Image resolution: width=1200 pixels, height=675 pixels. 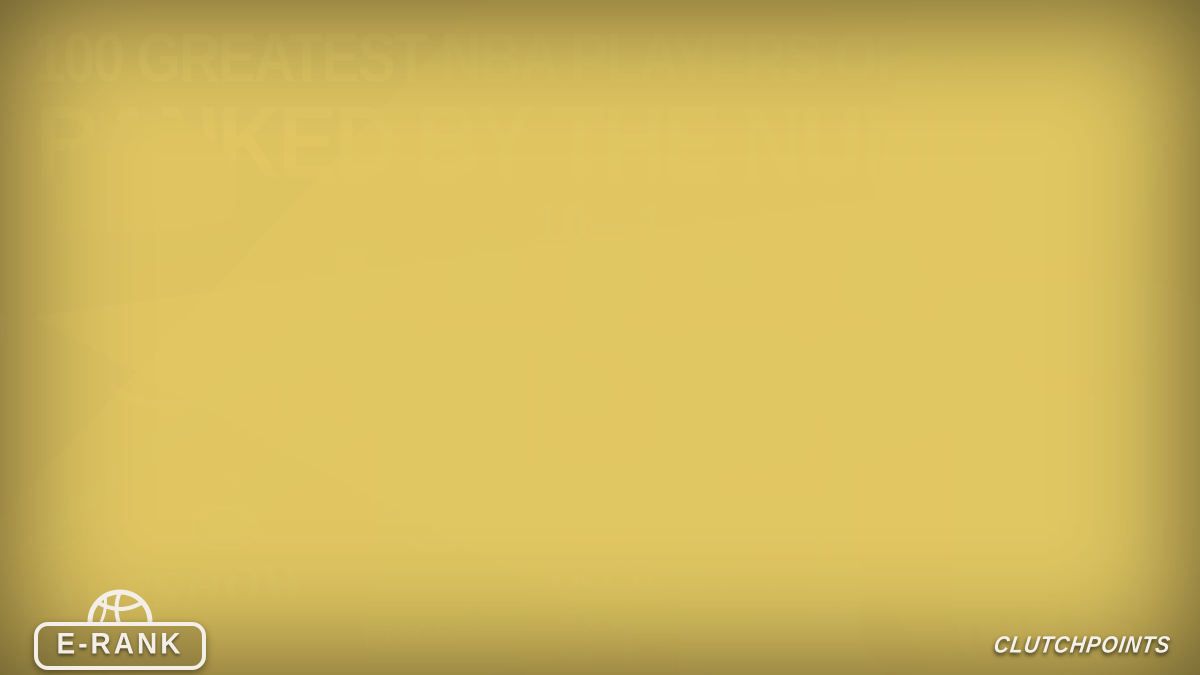 What do you see at coordinates (1074, 194) in the screenshot?
I see `player-head` at bounding box center [1074, 194].